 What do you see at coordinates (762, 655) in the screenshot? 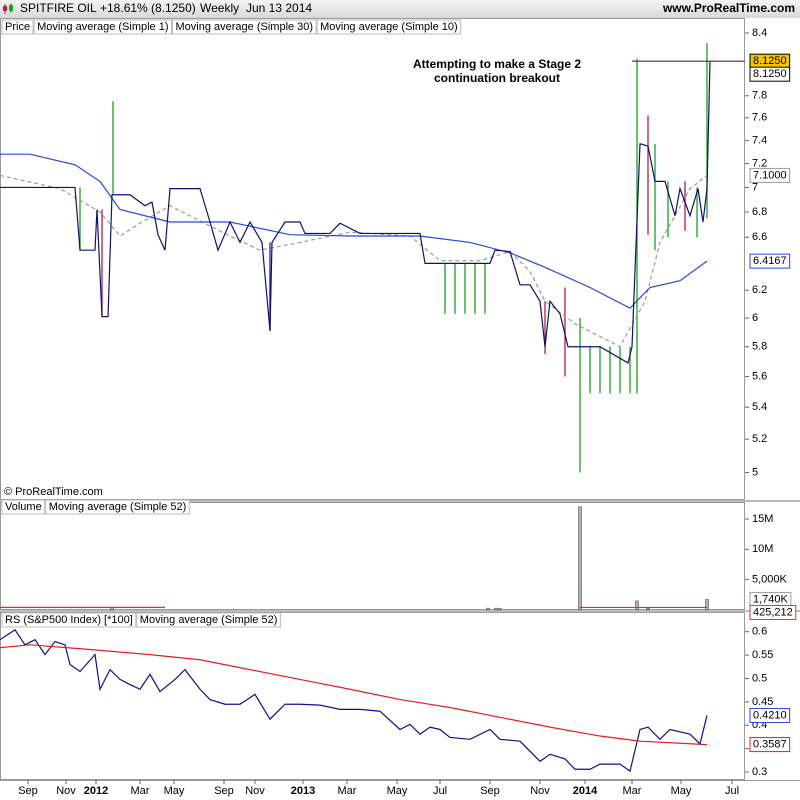
I see `y-tick-label: 0.55` at bounding box center [762, 655].